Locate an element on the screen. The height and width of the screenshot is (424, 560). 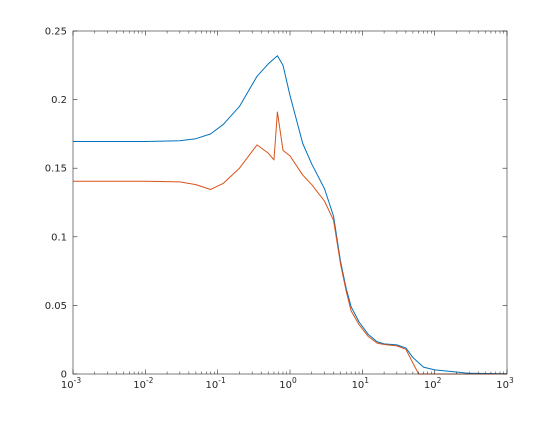
x-tick-label: 10³ is located at coordinates (505, 383).